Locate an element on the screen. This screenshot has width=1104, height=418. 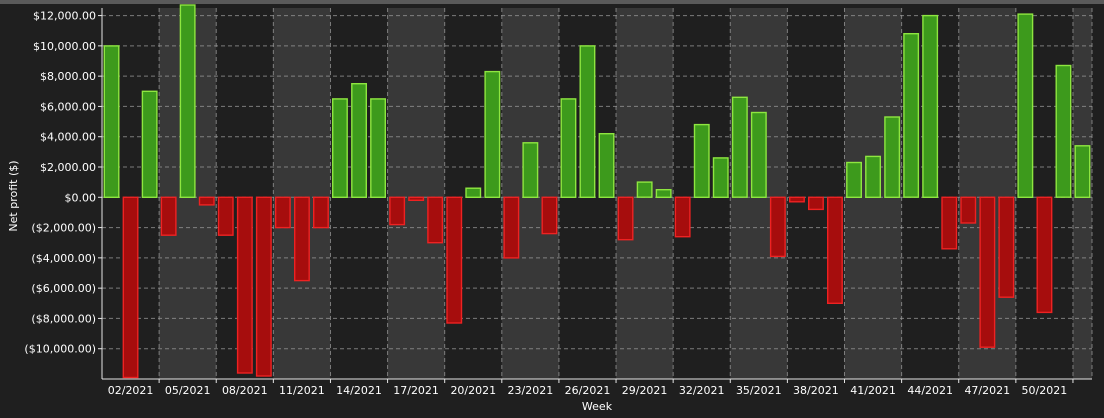
x-tick-label: 17/2021 is located at coordinates (416, 390).